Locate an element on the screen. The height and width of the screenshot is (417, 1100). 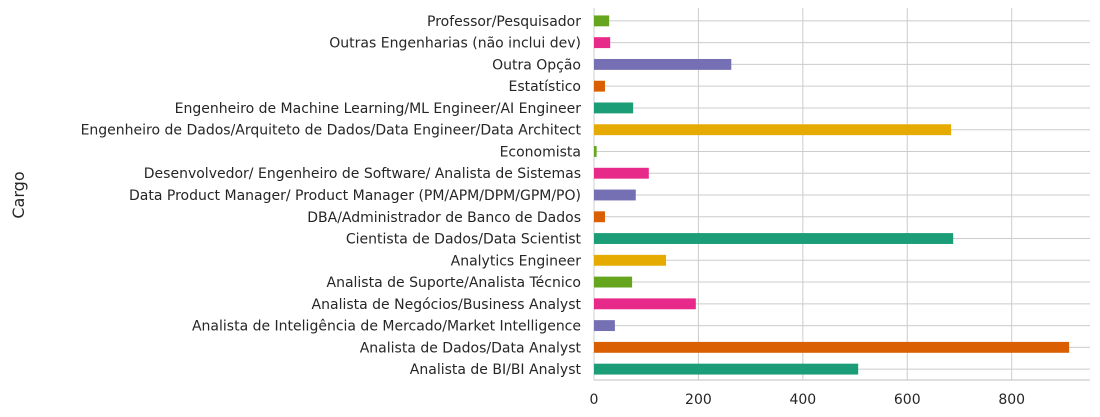
y-tick-label: Professor/Pesquisador is located at coordinates (504, 22).